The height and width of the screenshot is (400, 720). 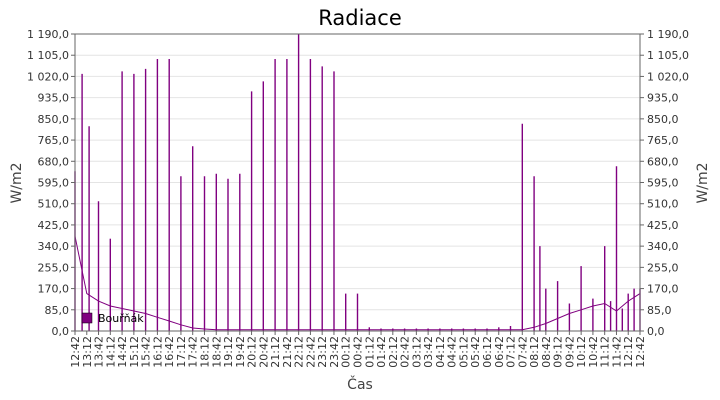 What do you see at coordinates (134, 352) in the screenshot?
I see `x-tick-label: 15:12` at bounding box center [134, 352].